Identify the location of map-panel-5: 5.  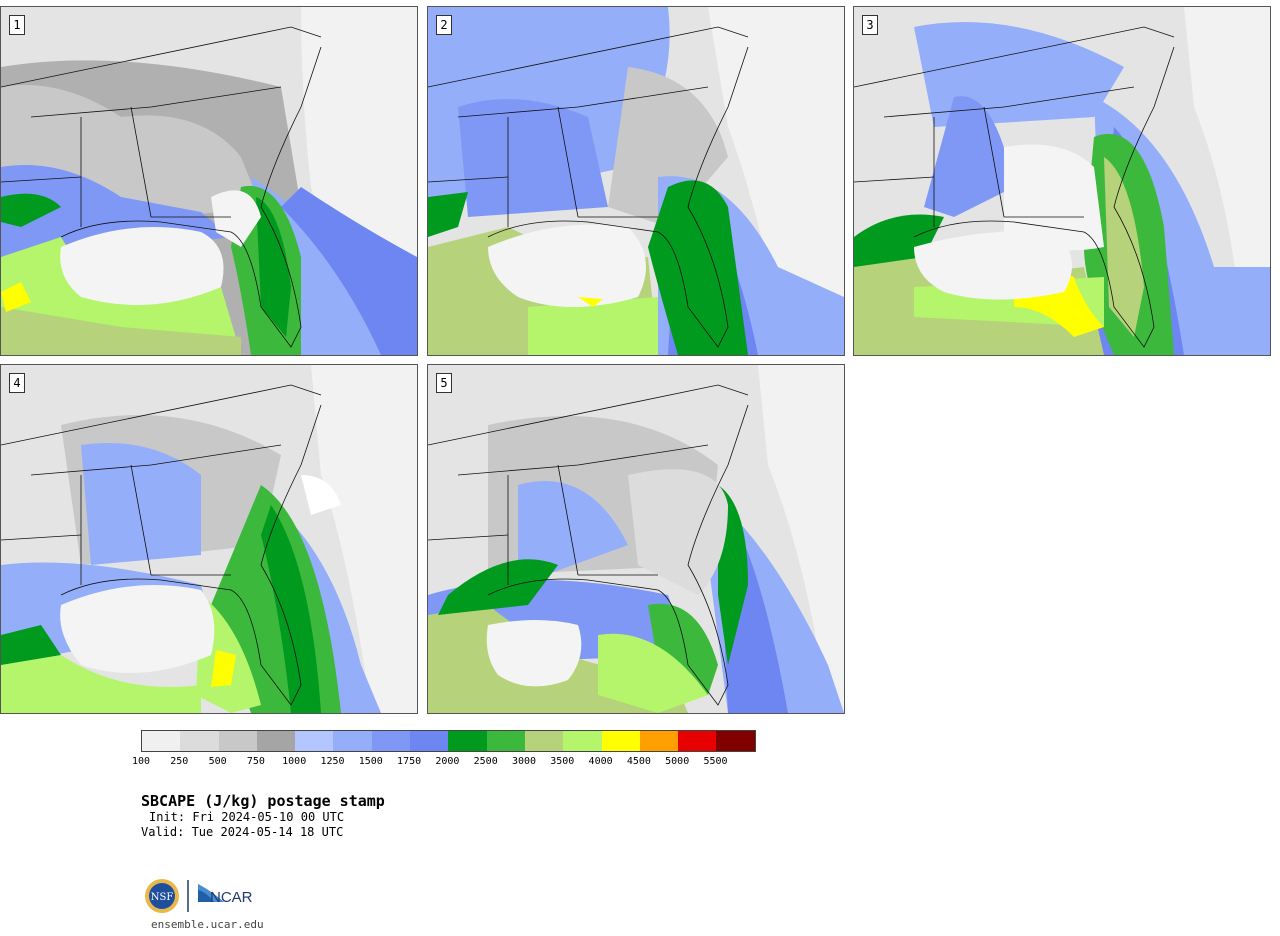
(636, 539).